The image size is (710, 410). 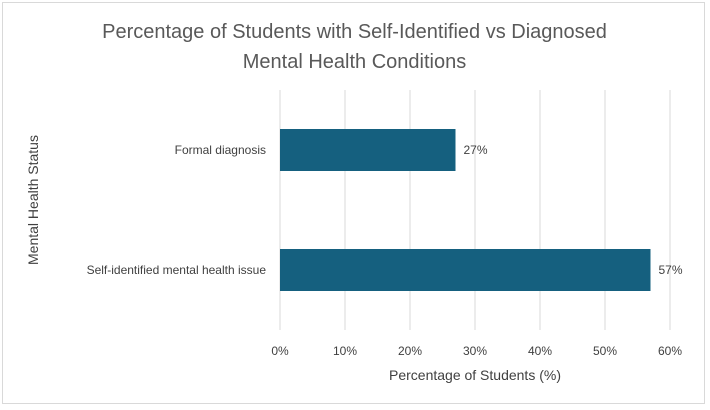 I want to click on data-label: 27%, so click(x=476, y=150).